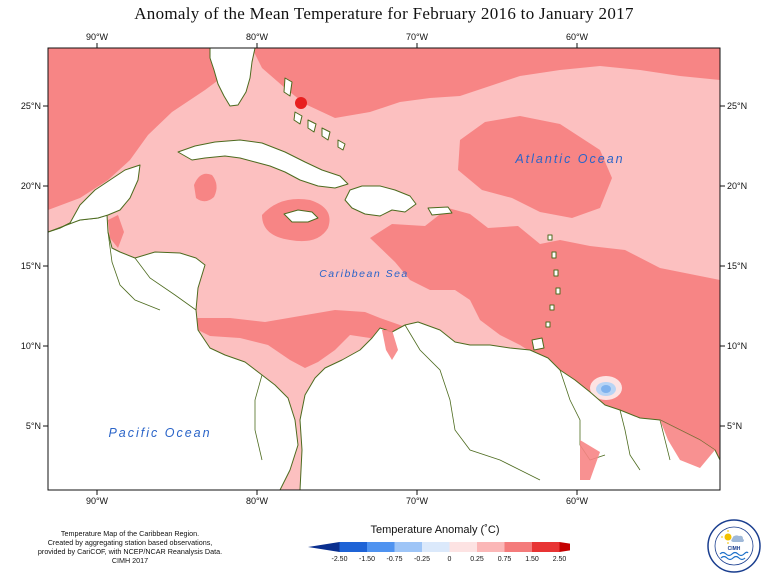 The image size is (768, 576). Describe the element at coordinates (505, 559) in the screenshot. I see `legend-tick-label: 0.75` at that location.